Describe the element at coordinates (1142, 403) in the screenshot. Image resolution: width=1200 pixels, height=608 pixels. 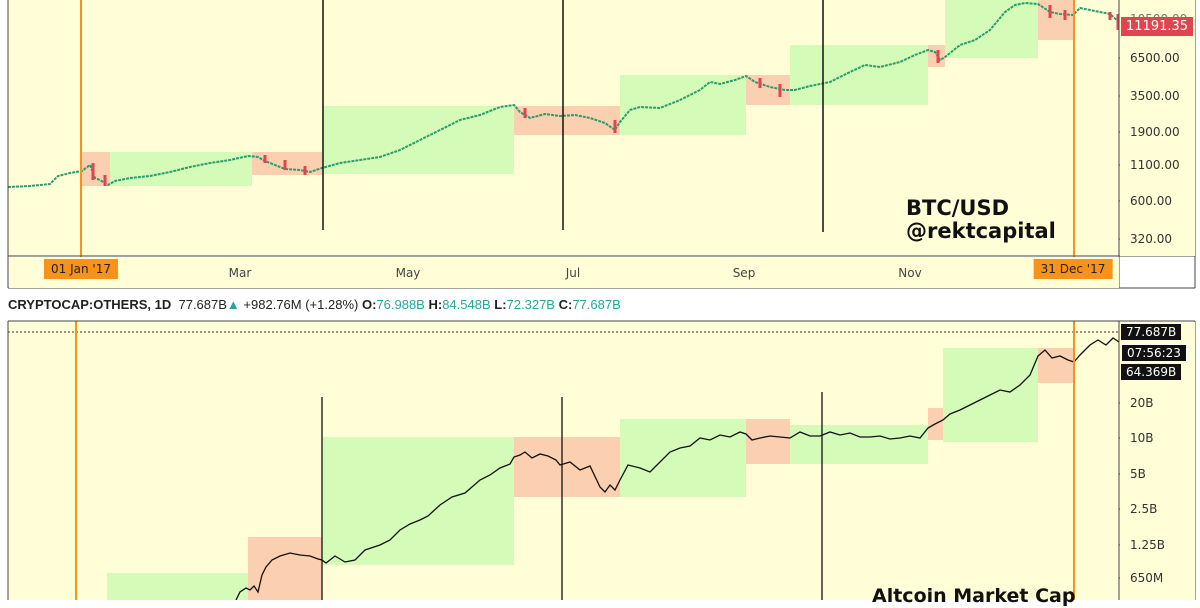
I see `altcoin-axis-label: 20B` at that location.